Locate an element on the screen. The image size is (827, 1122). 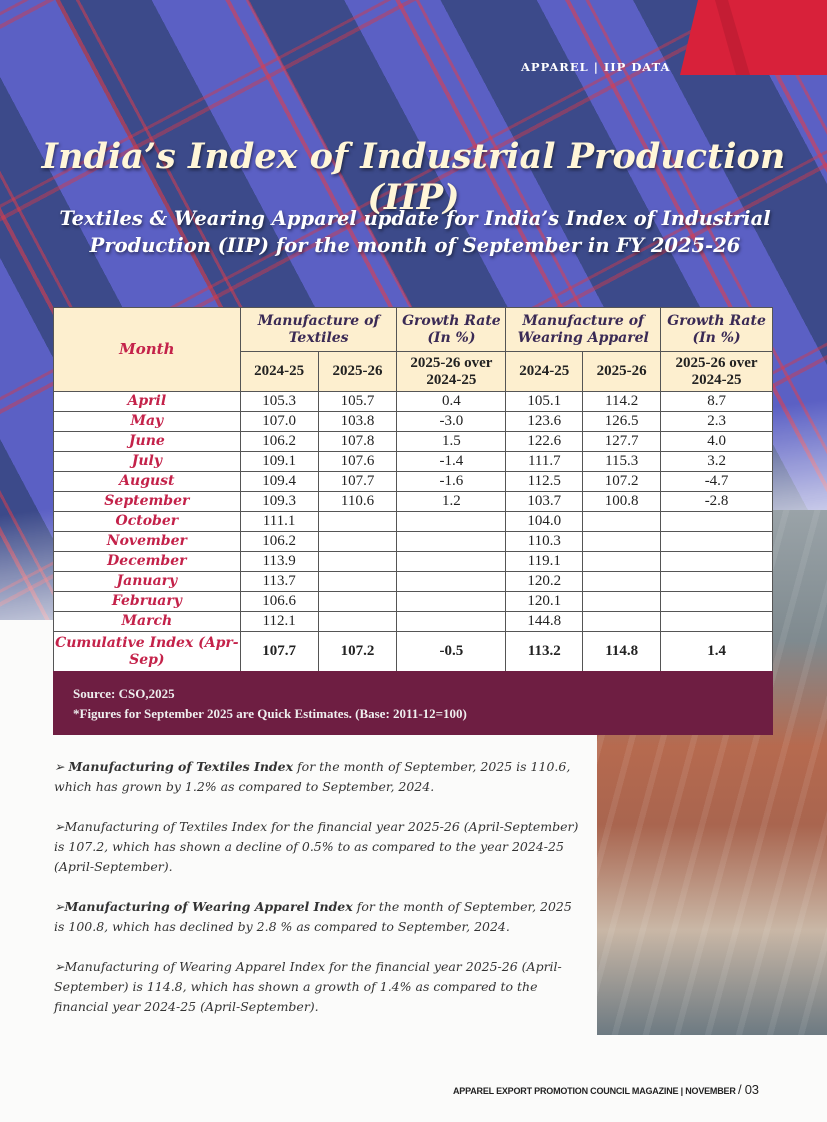
table-row: November 106.2 110.3 is located at coordinates (413, 541).